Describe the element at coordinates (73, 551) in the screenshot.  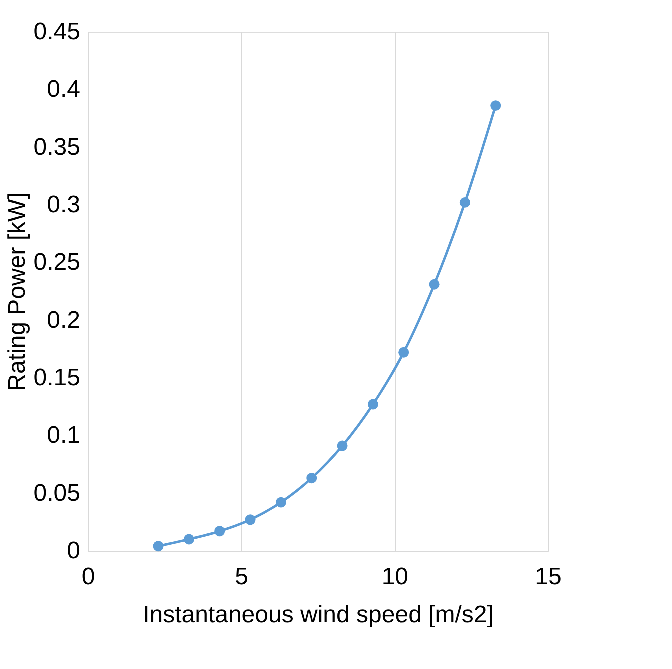
I see `y-tick-label: 0` at that location.